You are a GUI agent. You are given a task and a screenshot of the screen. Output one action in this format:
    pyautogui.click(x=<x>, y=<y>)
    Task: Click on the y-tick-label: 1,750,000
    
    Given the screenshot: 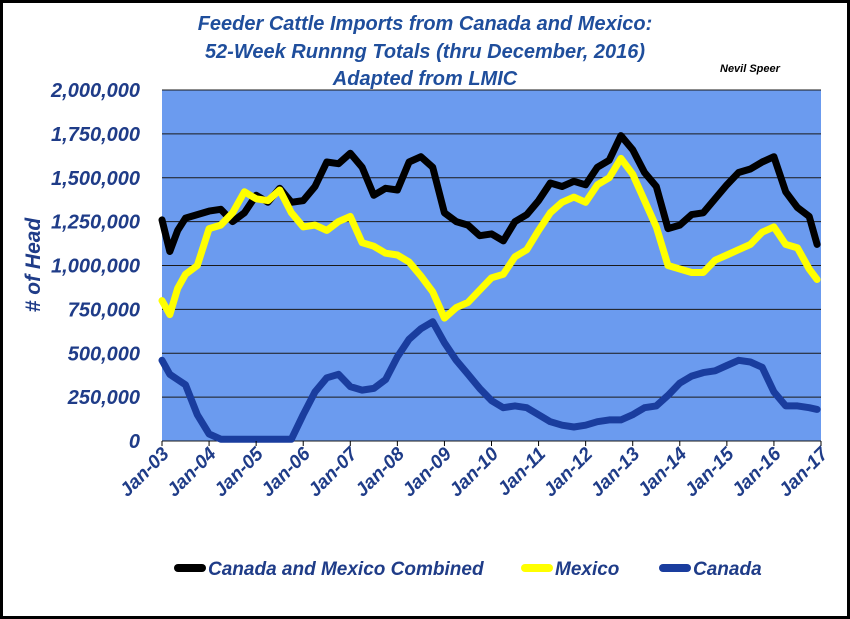 What is the action you would take?
    pyautogui.click(x=95, y=135)
    